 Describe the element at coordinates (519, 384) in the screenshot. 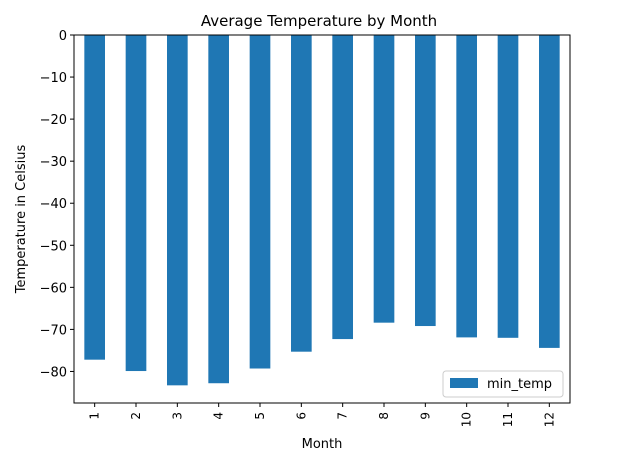

I see `legend-label: min_temp` at that location.